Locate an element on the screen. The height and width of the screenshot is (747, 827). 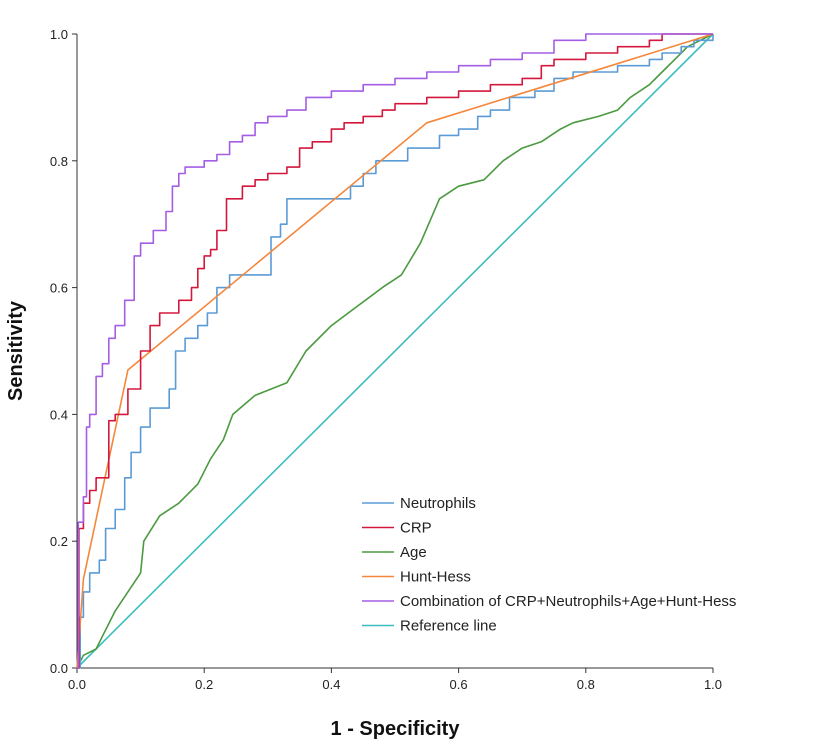
legend-label: Neutrophils is located at coordinates (438, 503).